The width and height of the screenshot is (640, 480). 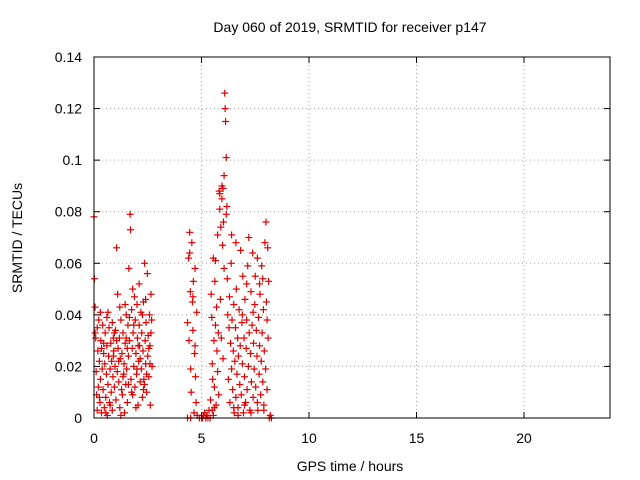 I want to click on y-tick-label: 0, so click(x=78, y=418).